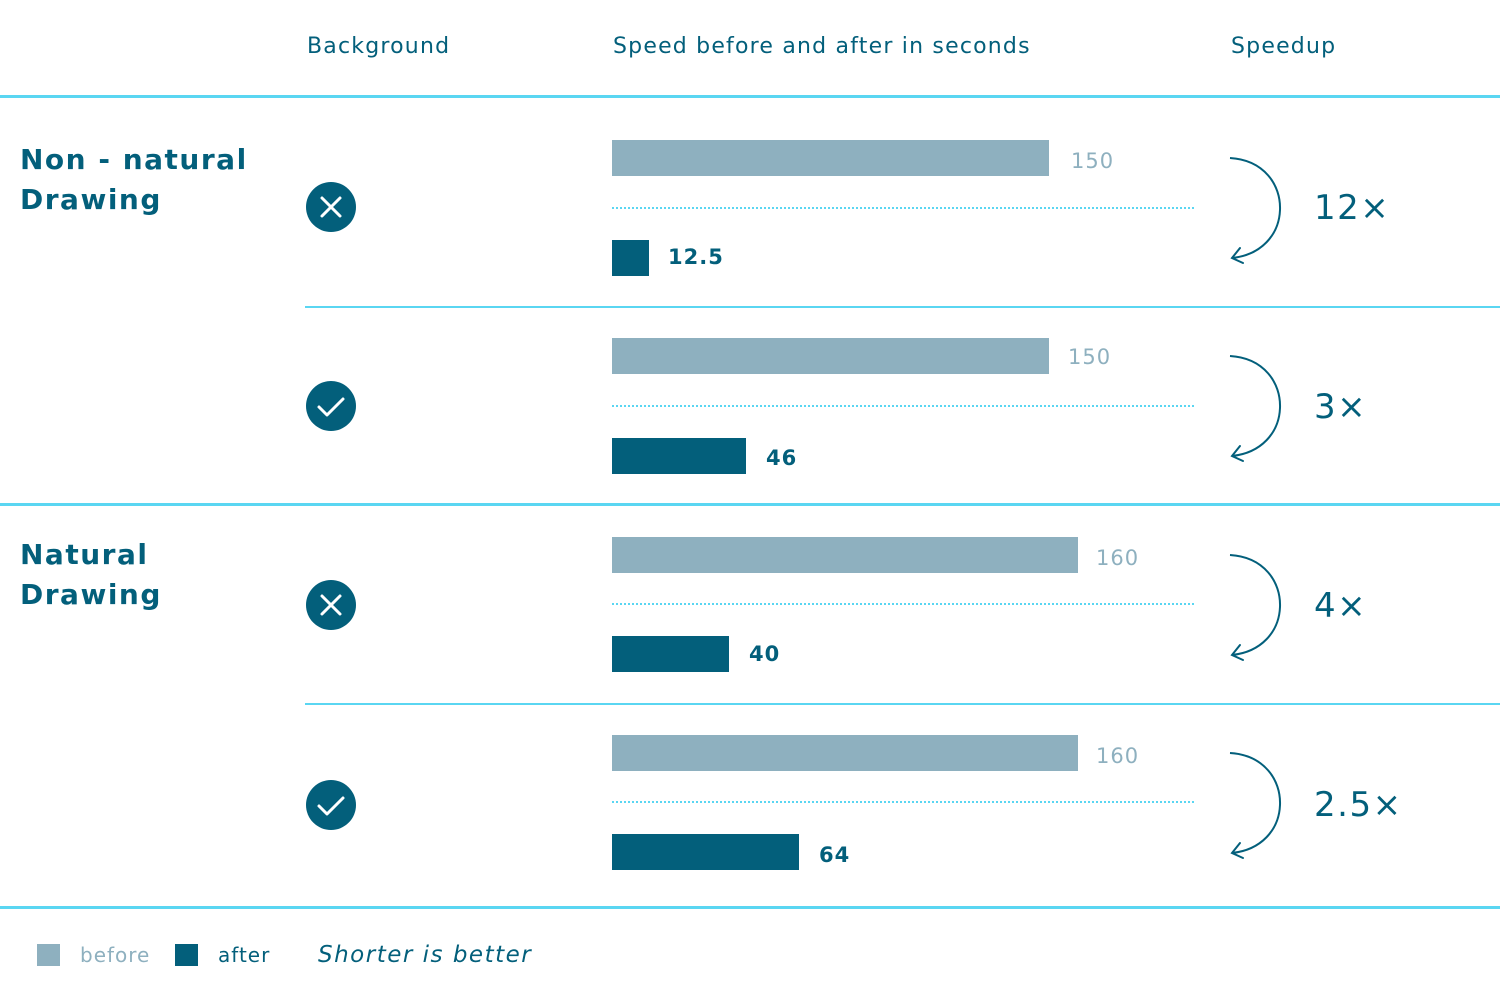 This screenshot has width=1500, height=1000. What do you see at coordinates (84, 554) in the screenshot?
I see `group-label-line1: Natural` at bounding box center [84, 554].